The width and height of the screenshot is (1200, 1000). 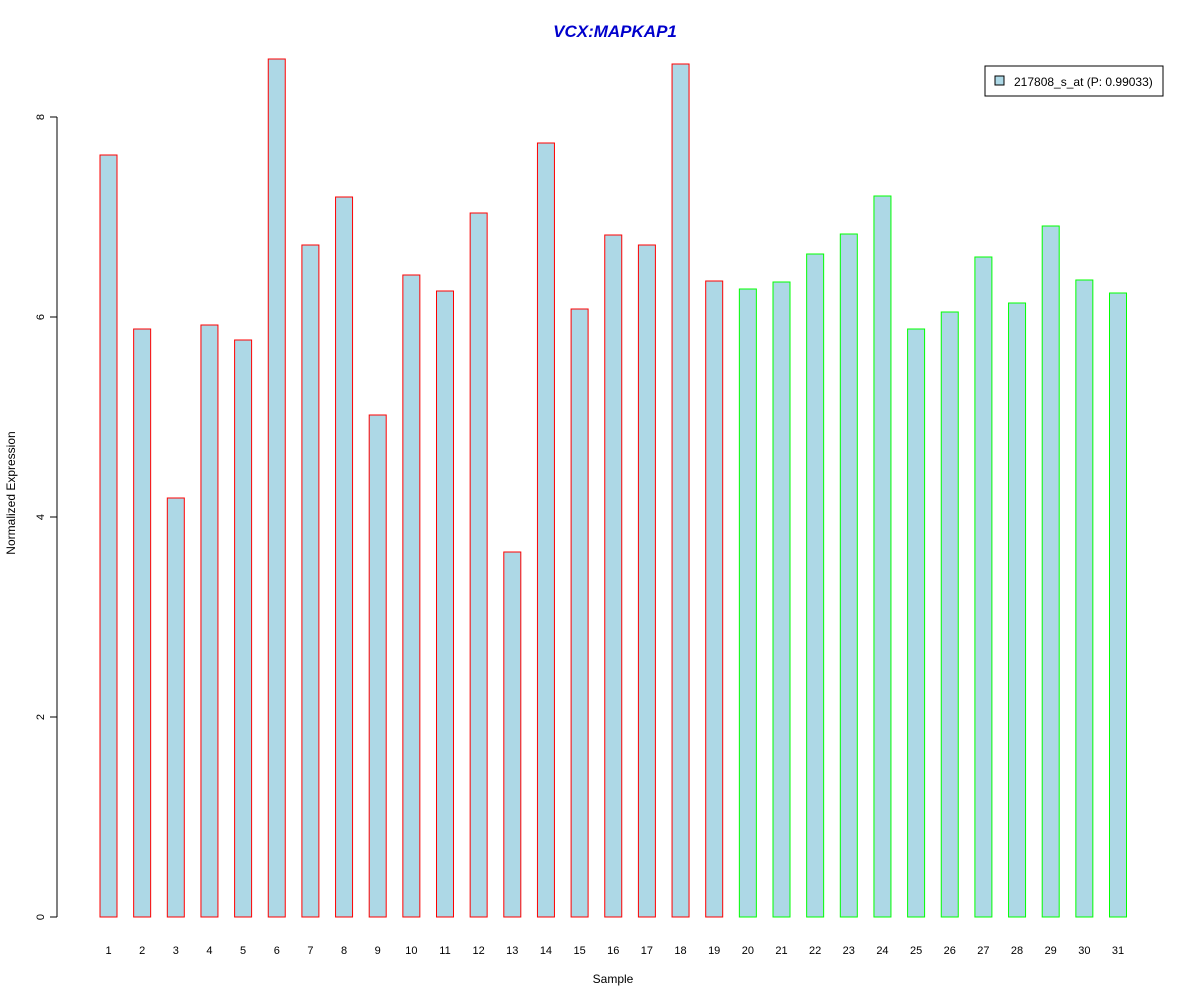 I want to click on y-tick-label: 2, so click(x=41, y=717).